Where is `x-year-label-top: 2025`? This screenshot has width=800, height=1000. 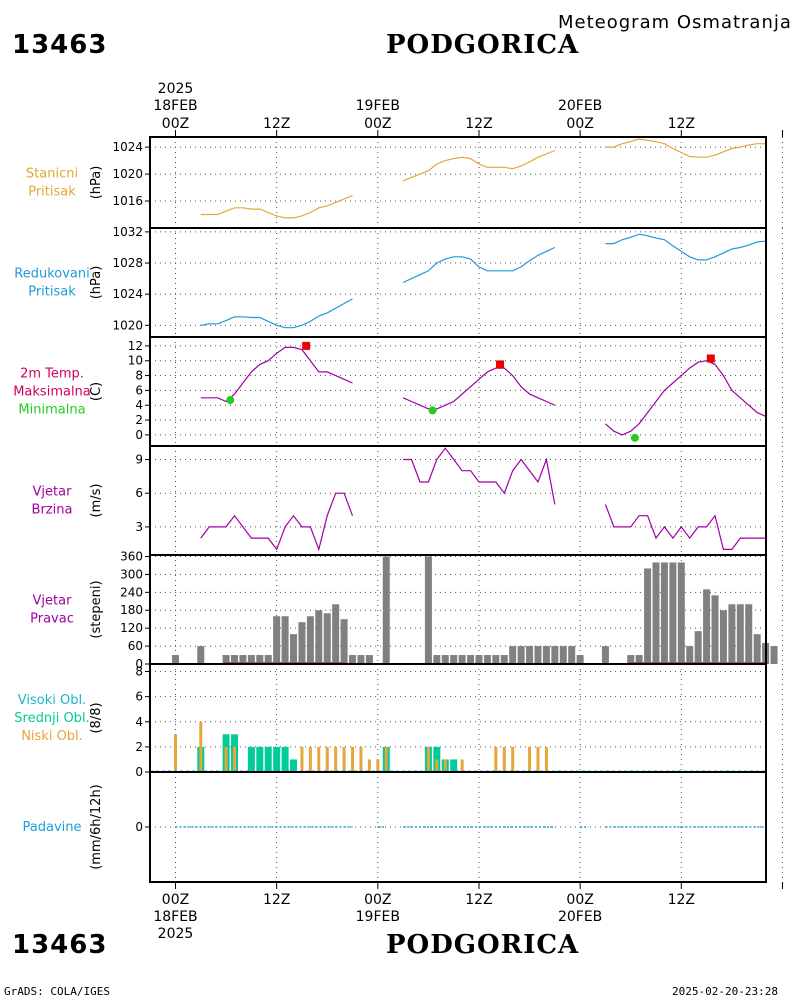 x-year-label-top: 2025 is located at coordinates (176, 89).